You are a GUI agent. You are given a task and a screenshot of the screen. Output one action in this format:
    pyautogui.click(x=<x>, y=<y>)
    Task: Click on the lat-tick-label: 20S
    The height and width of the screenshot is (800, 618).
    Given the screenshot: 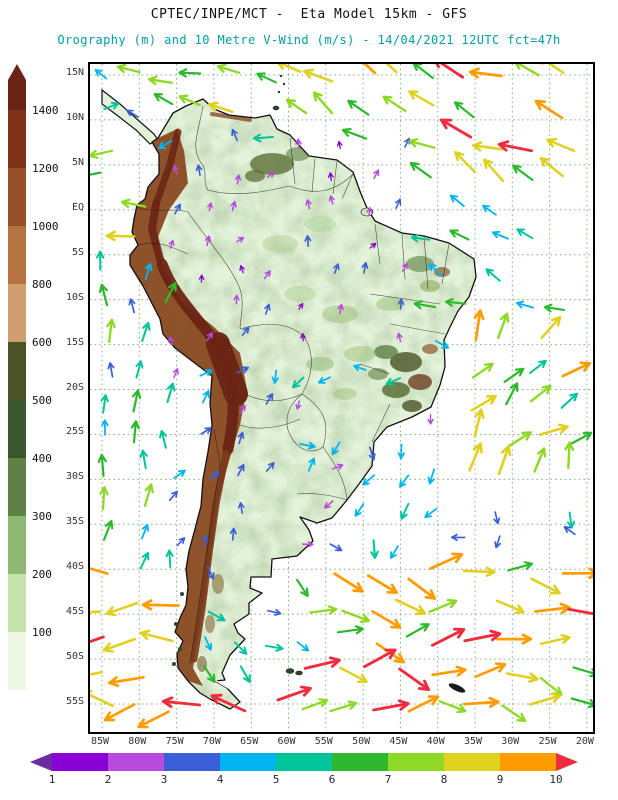 What is the action you would take?
    pyautogui.click(x=74, y=387)
    